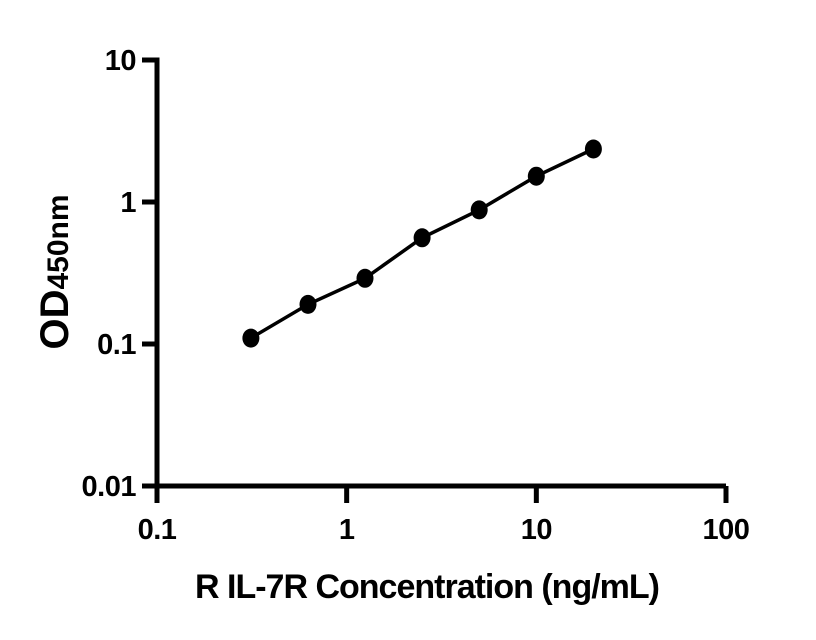 This screenshot has height=640, width=816. I want to click on x-tick-label: 1, so click(347, 530).